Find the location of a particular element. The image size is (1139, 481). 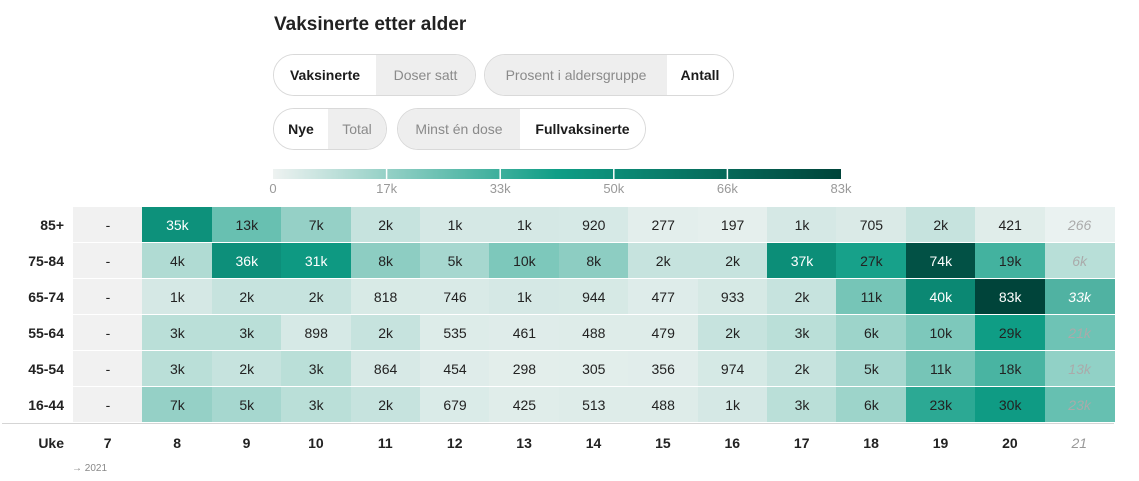

heatmap-cell: 818 is located at coordinates (385, 296).